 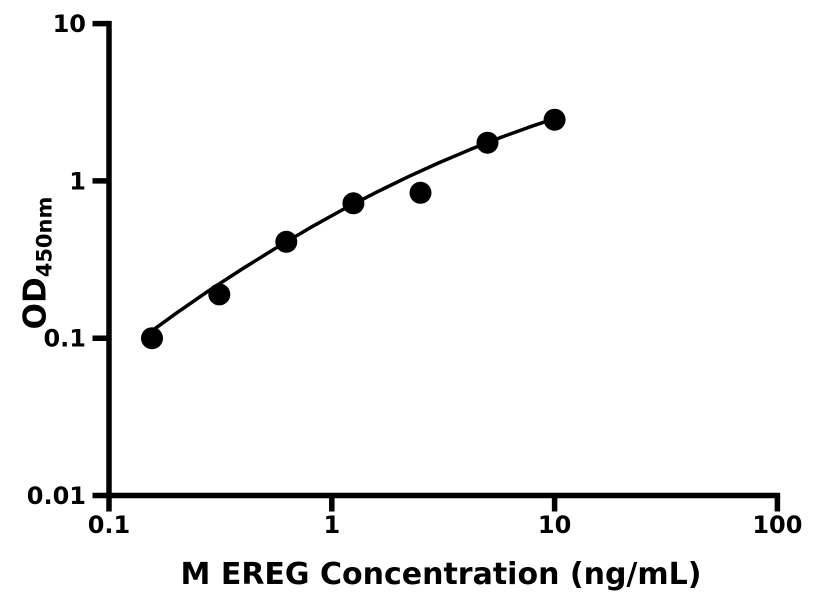 I want to click on x-axis-tick-label: 10, so click(x=554, y=525).